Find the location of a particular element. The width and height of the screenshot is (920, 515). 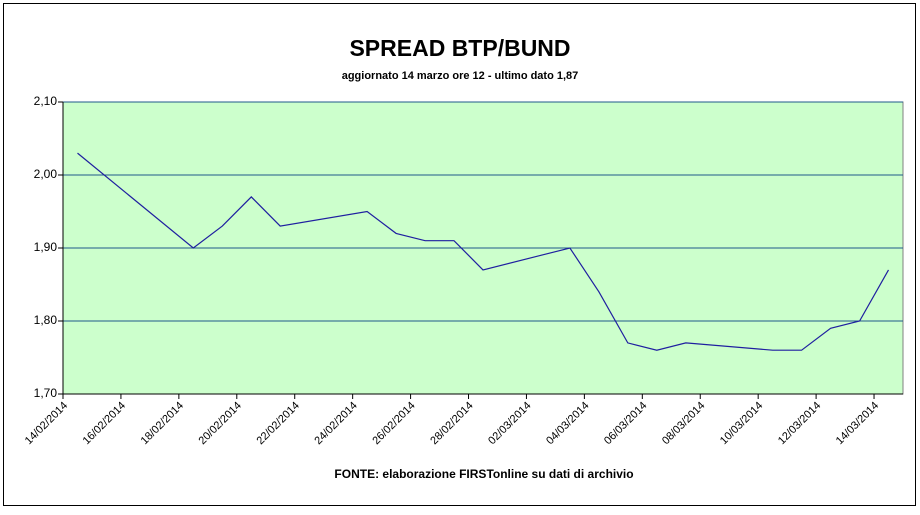

y-tick-label: 1,80 is located at coordinates (46, 320).